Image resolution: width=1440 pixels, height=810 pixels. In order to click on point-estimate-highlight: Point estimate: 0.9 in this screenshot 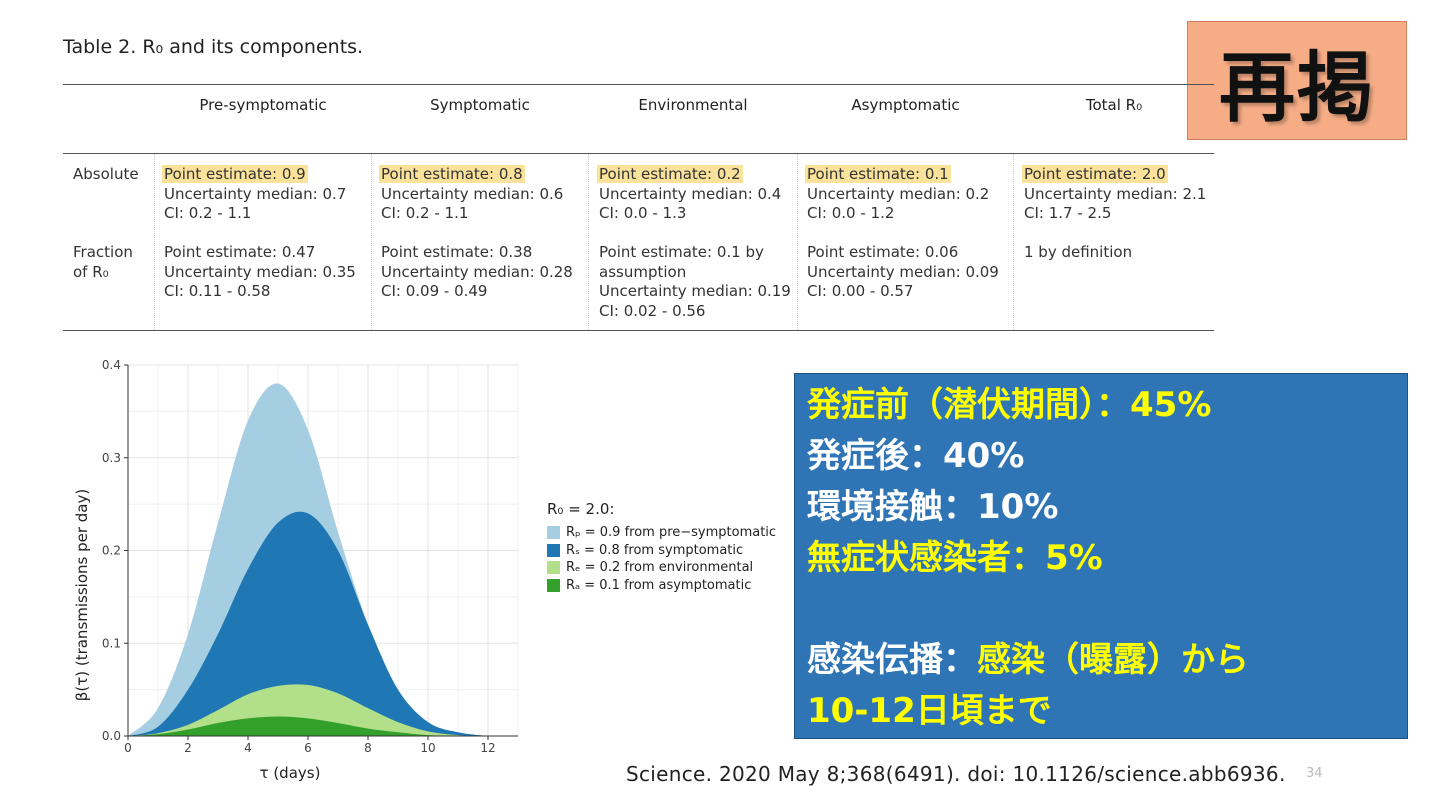, I will do `click(235, 174)`.